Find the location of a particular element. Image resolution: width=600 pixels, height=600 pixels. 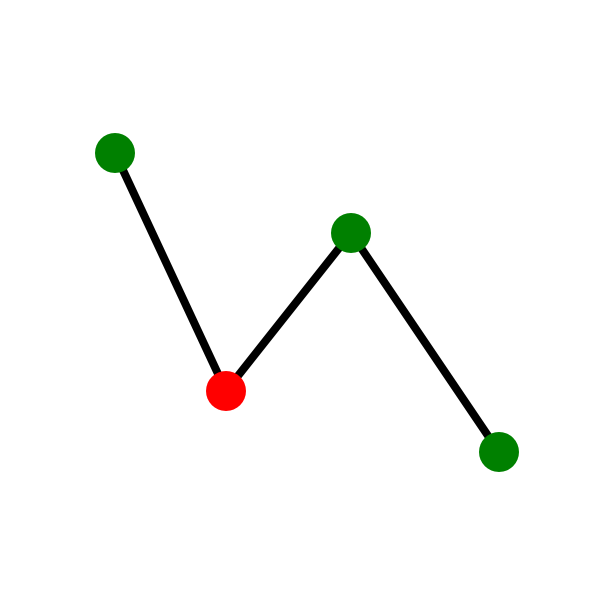

edge-n3-n4 is located at coordinates (425, 342).